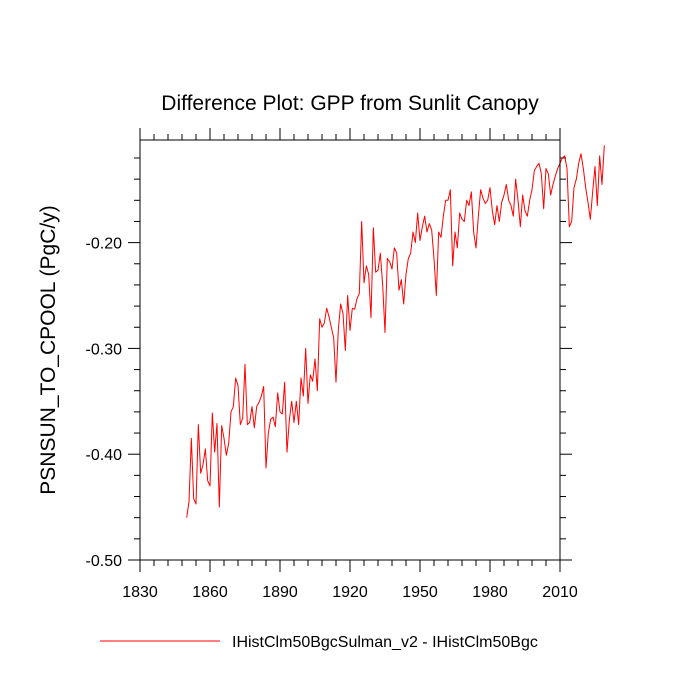 The image size is (700, 700). What do you see at coordinates (210, 592) in the screenshot?
I see `x-tick-label: 1860` at bounding box center [210, 592].